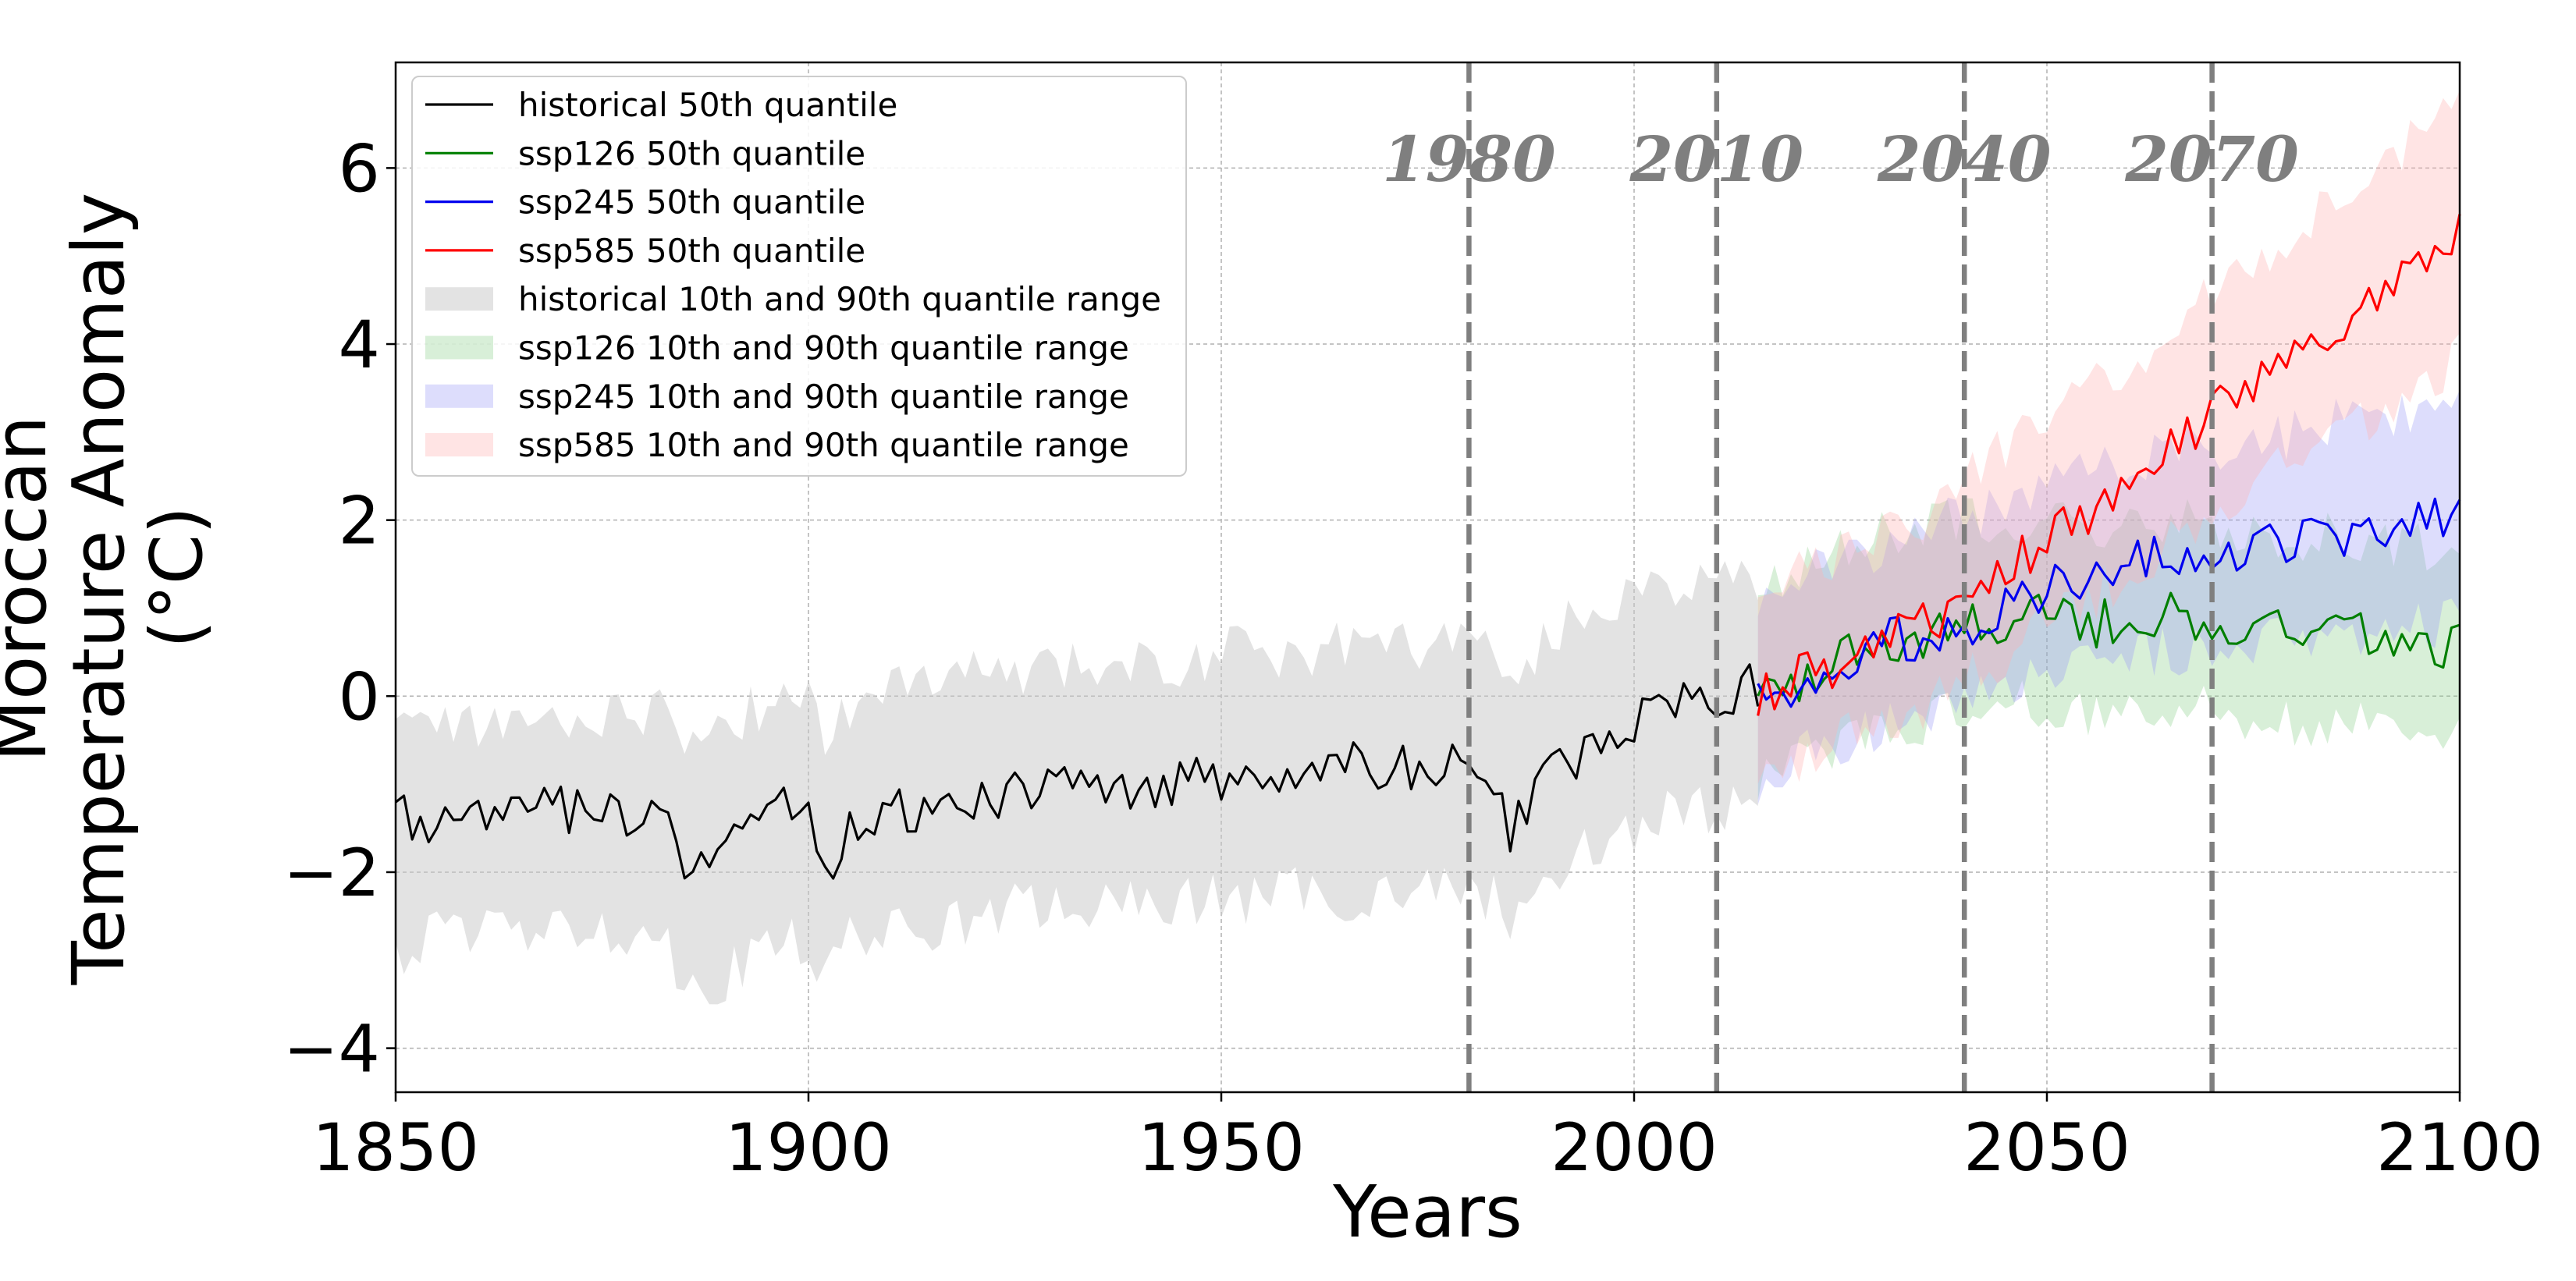 The image size is (2576, 1281). What do you see at coordinates (823, 445) in the screenshot?
I see `ssp585-legend-label: ssp585 10th and 90th quantile range` at bounding box center [823, 445].